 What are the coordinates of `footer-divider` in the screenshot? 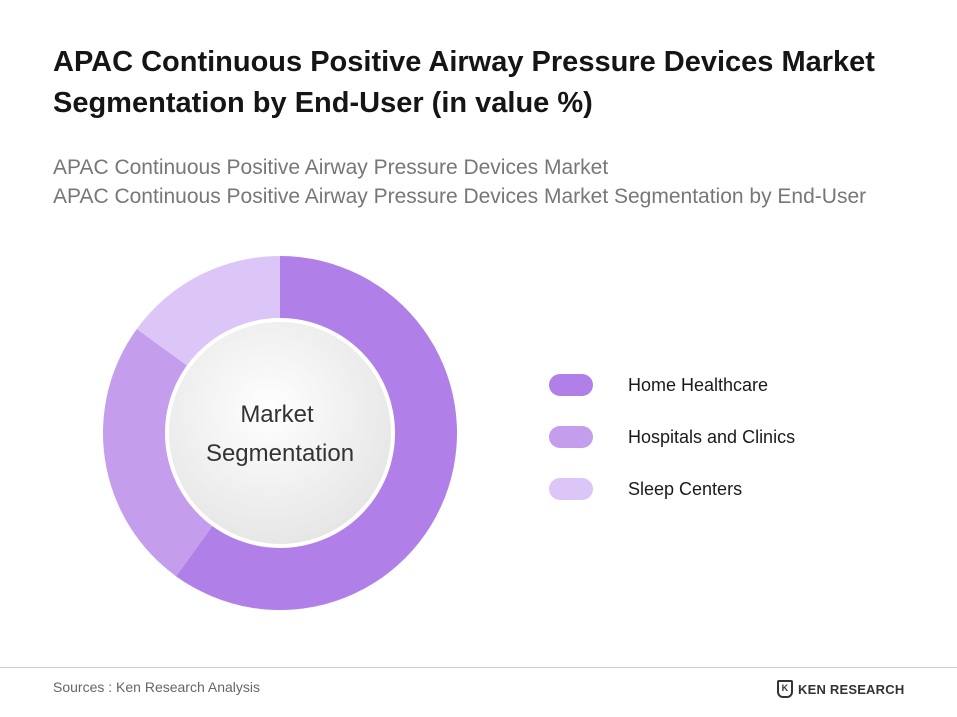 It's located at (478, 667).